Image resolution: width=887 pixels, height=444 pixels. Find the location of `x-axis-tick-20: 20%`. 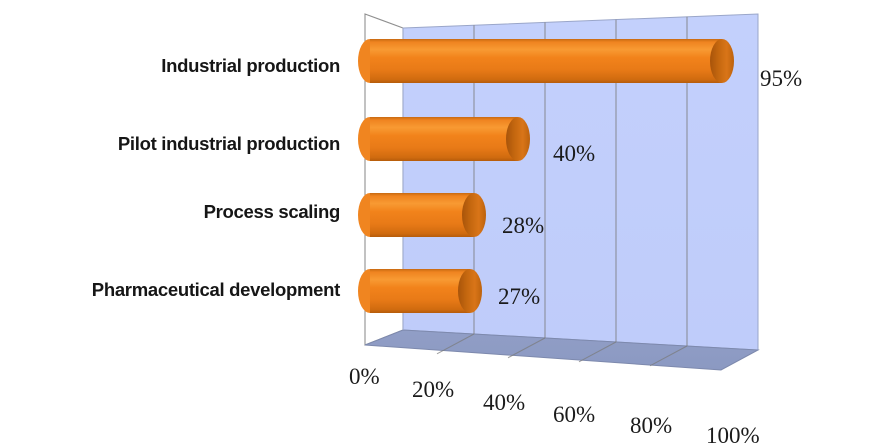

x-axis-tick-20: 20% is located at coordinates (433, 389).